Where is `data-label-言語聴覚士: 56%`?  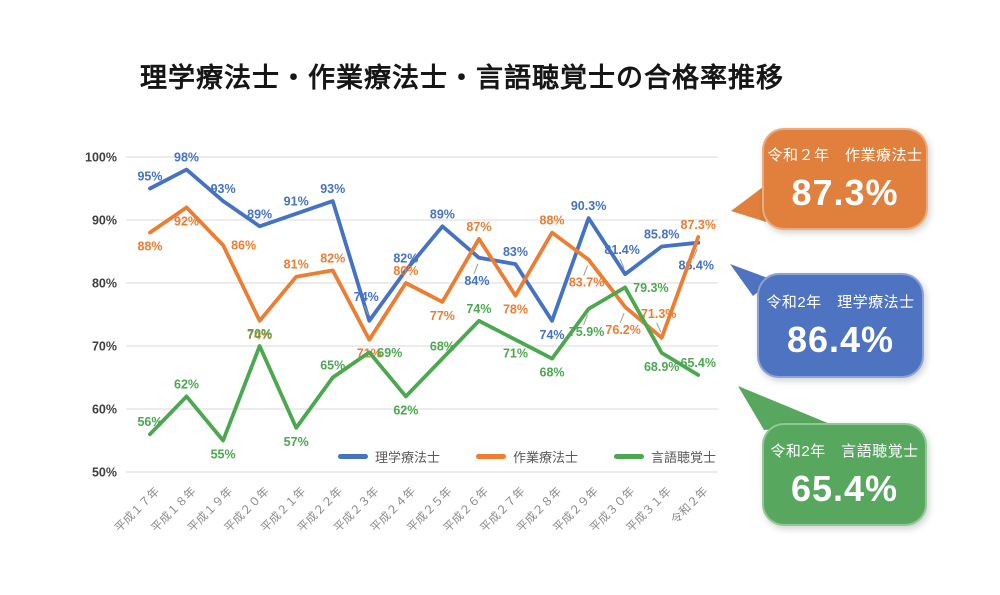
data-label-言語聴覚士: 56% is located at coordinates (149, 422).